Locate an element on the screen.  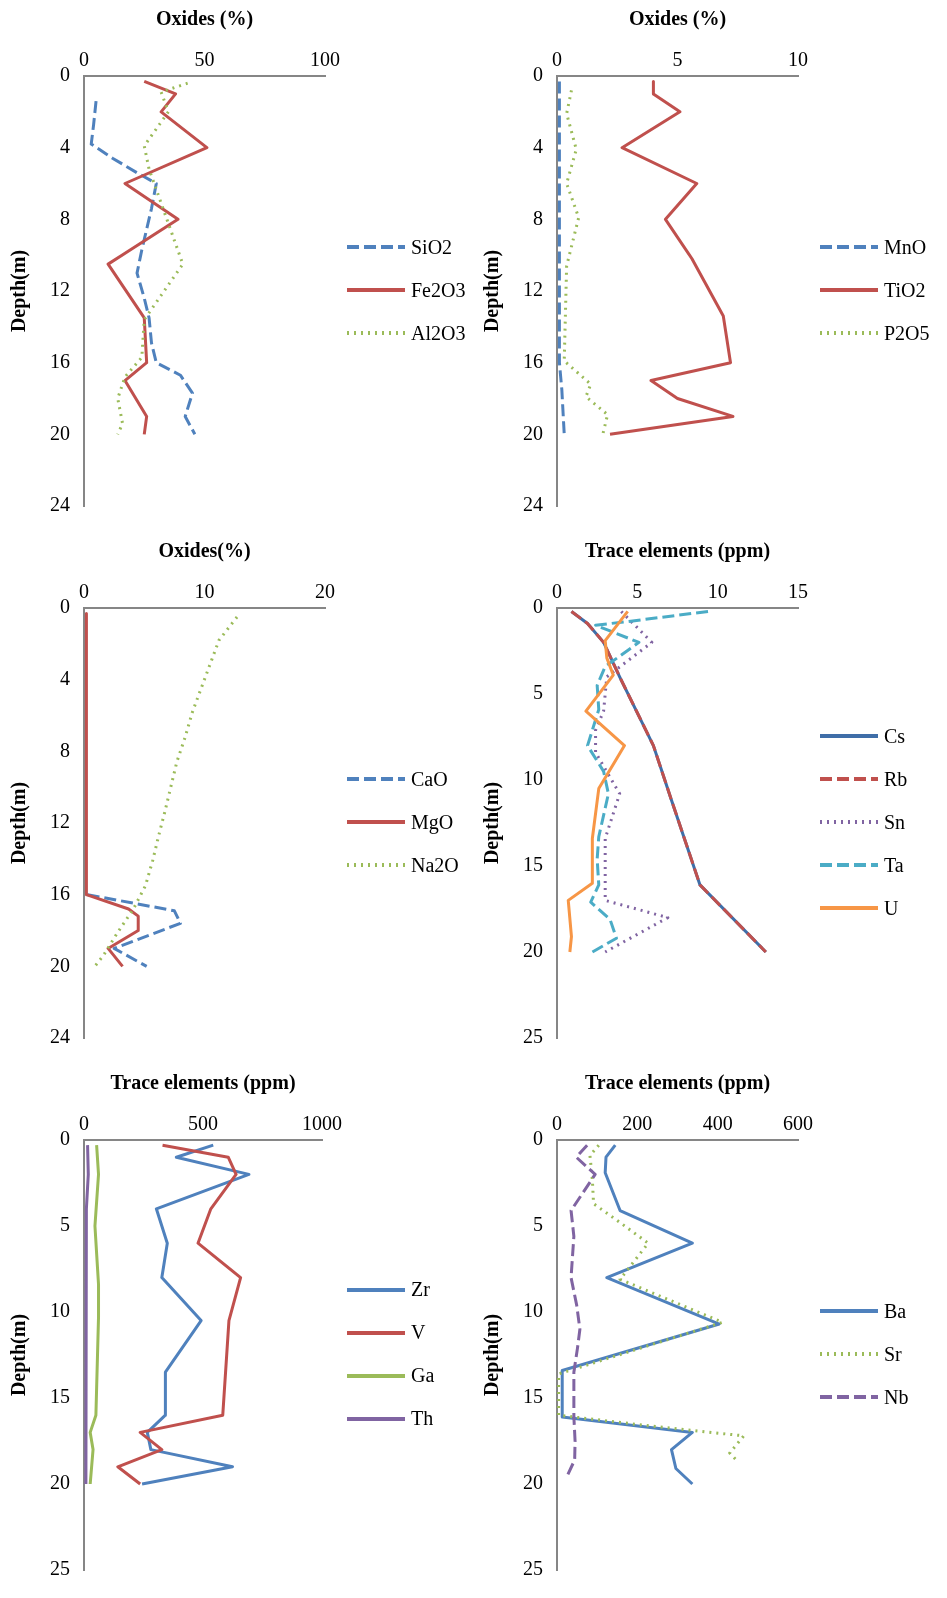
legend-label: CaO is located at coordinates (429, 779).